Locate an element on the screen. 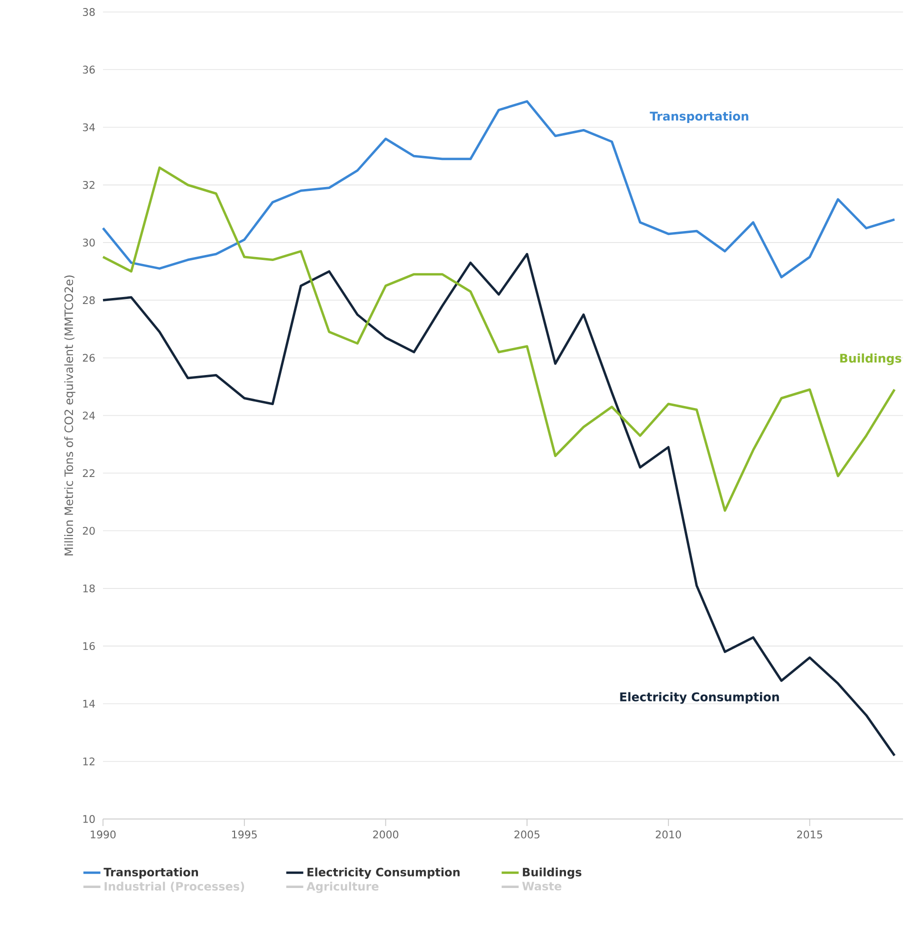 The image size is (904, 926). y-tick-label: 18 is located at coordinates (89, 588).